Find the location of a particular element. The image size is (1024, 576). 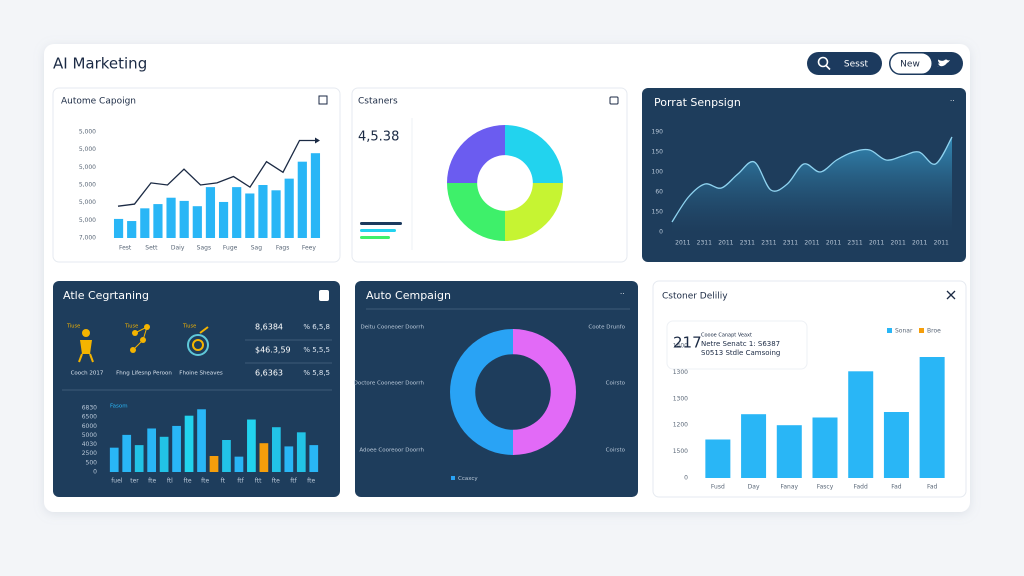

stat-line: Netre Senatc 1: S6387 is located at coordinates (740, 344).